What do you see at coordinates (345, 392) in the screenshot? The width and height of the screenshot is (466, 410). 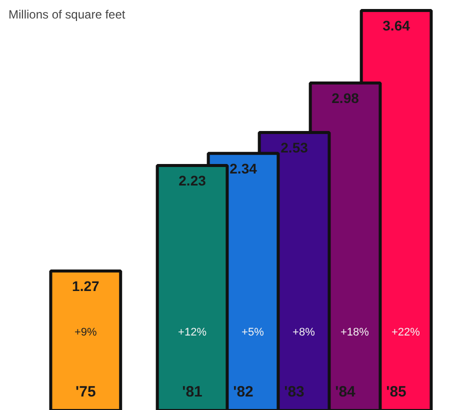 I see `x-tick-label: '84` at bounding box center [345, 392].